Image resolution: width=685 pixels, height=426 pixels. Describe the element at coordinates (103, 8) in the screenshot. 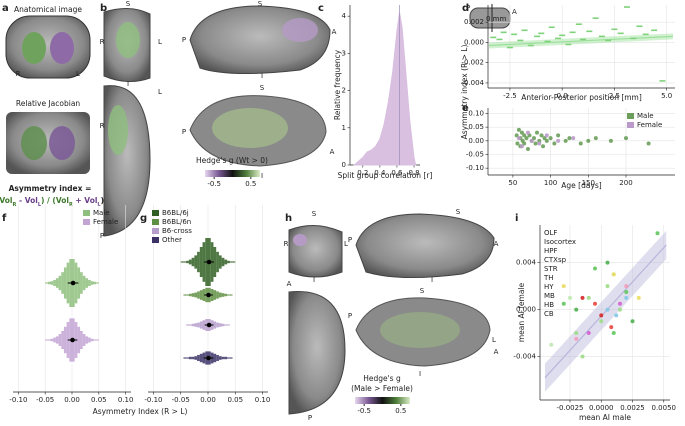

I see `panel-letter: b` at that location.